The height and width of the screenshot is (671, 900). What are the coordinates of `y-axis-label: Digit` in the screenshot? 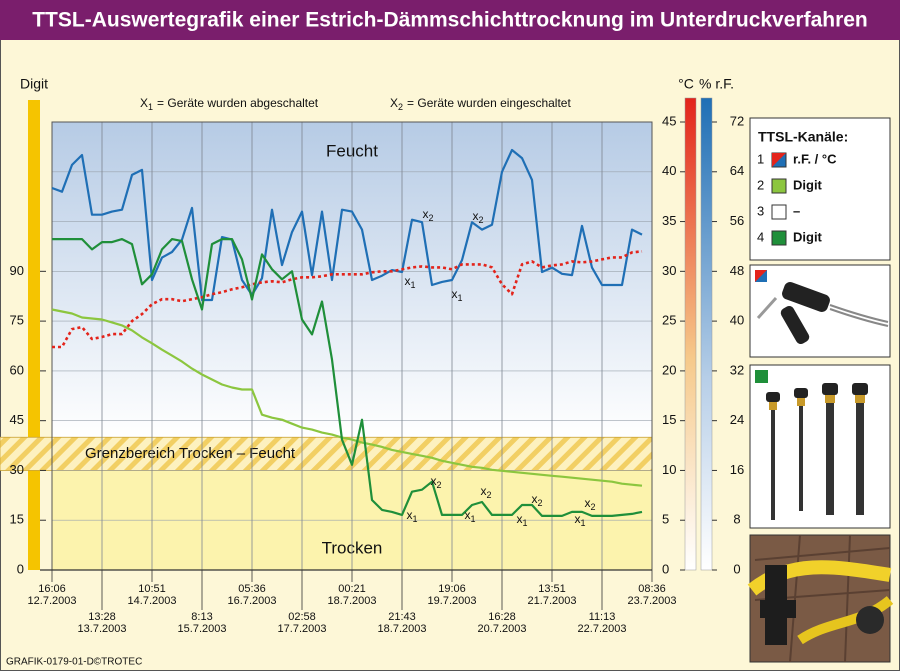 It's located at (34, 84).